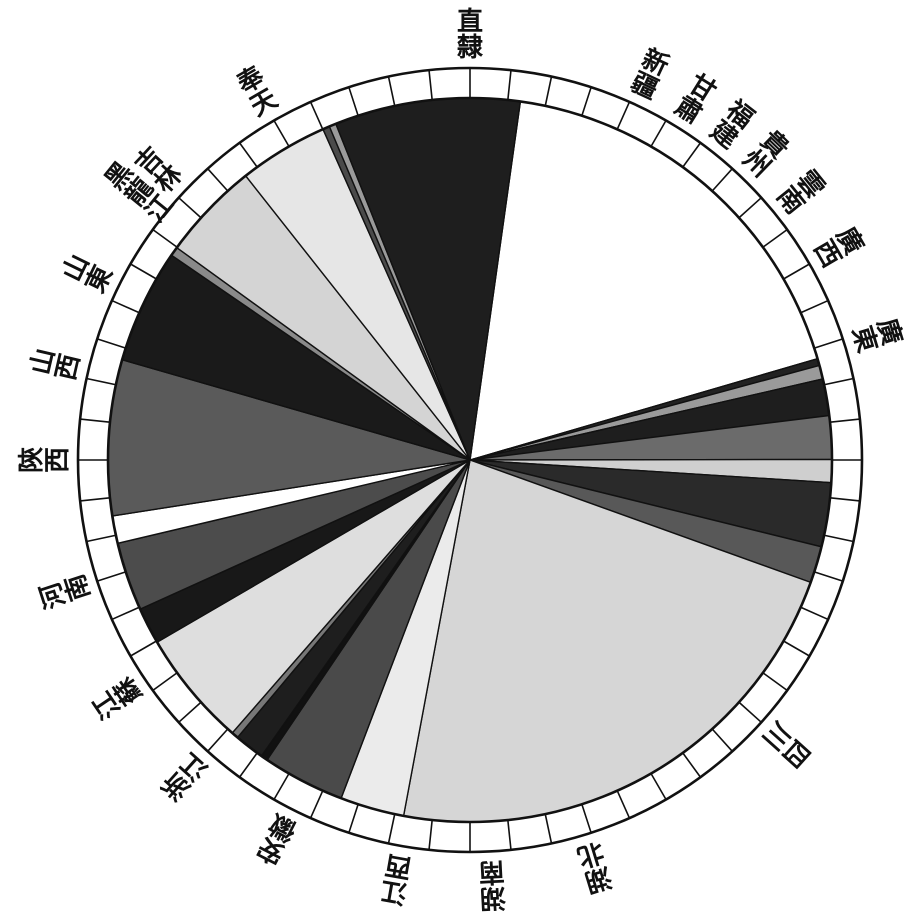  I want to click on label-char: 隸, so click(470, 48).